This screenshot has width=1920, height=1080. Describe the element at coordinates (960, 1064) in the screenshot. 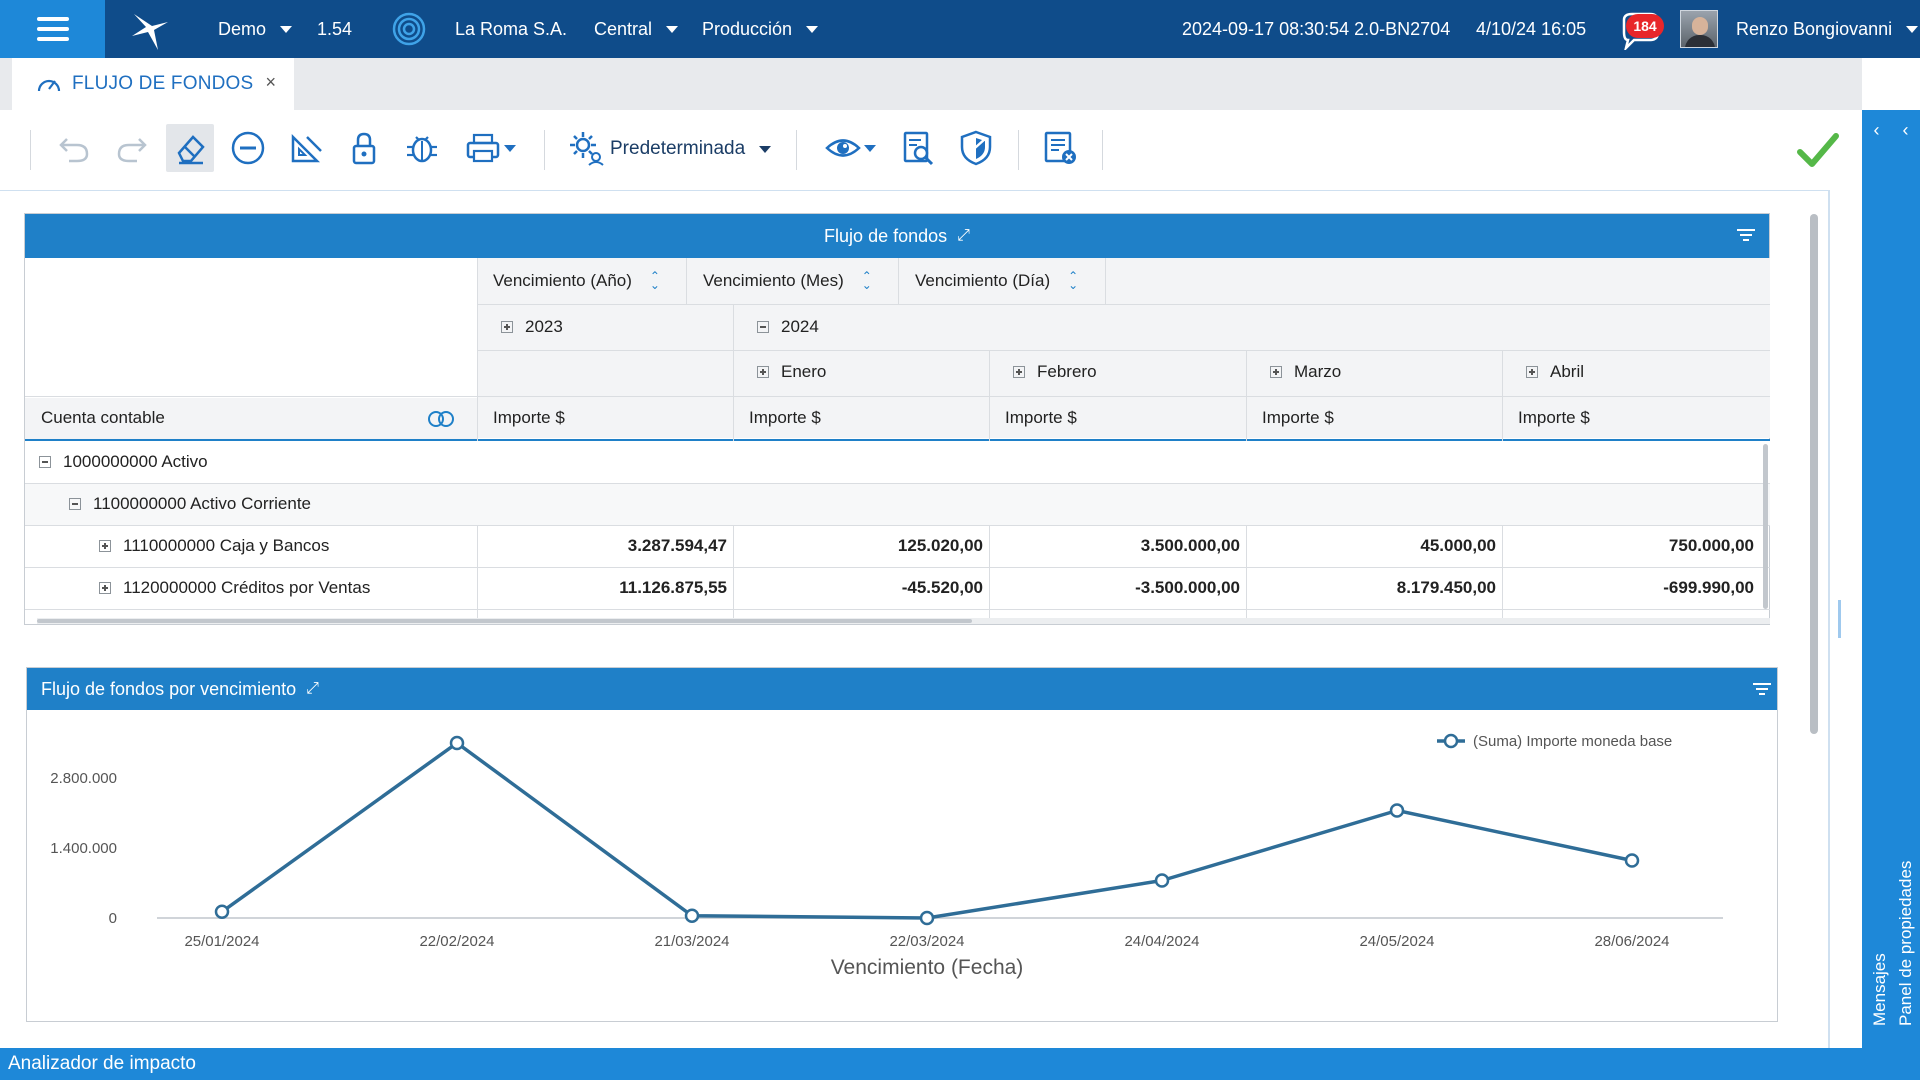

I see `impact-analyzer-bar: Analizador de impacto` at that location.